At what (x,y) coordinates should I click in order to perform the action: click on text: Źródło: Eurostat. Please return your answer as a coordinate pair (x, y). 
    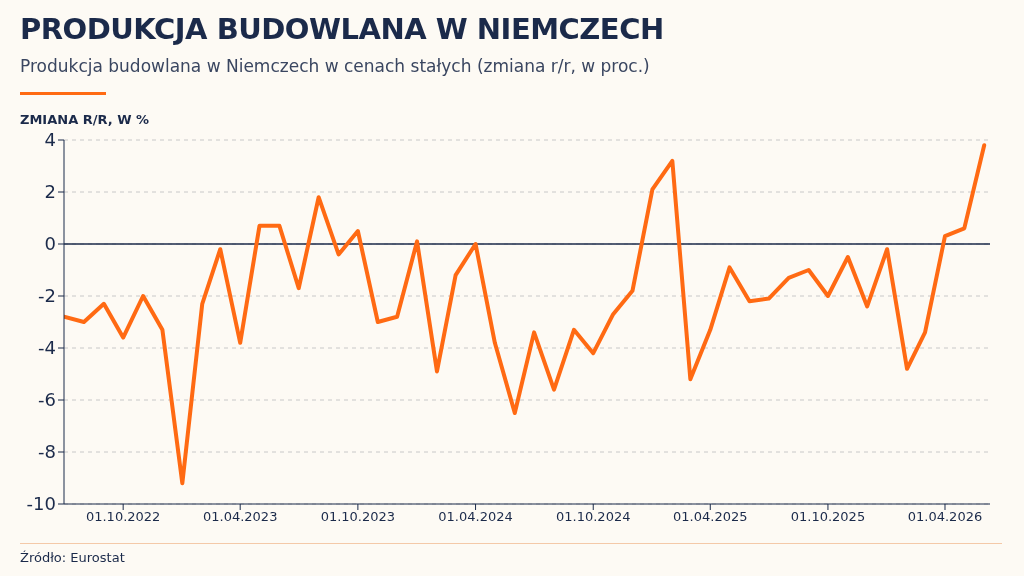
    Looking at the image, I should click on (72, 557).